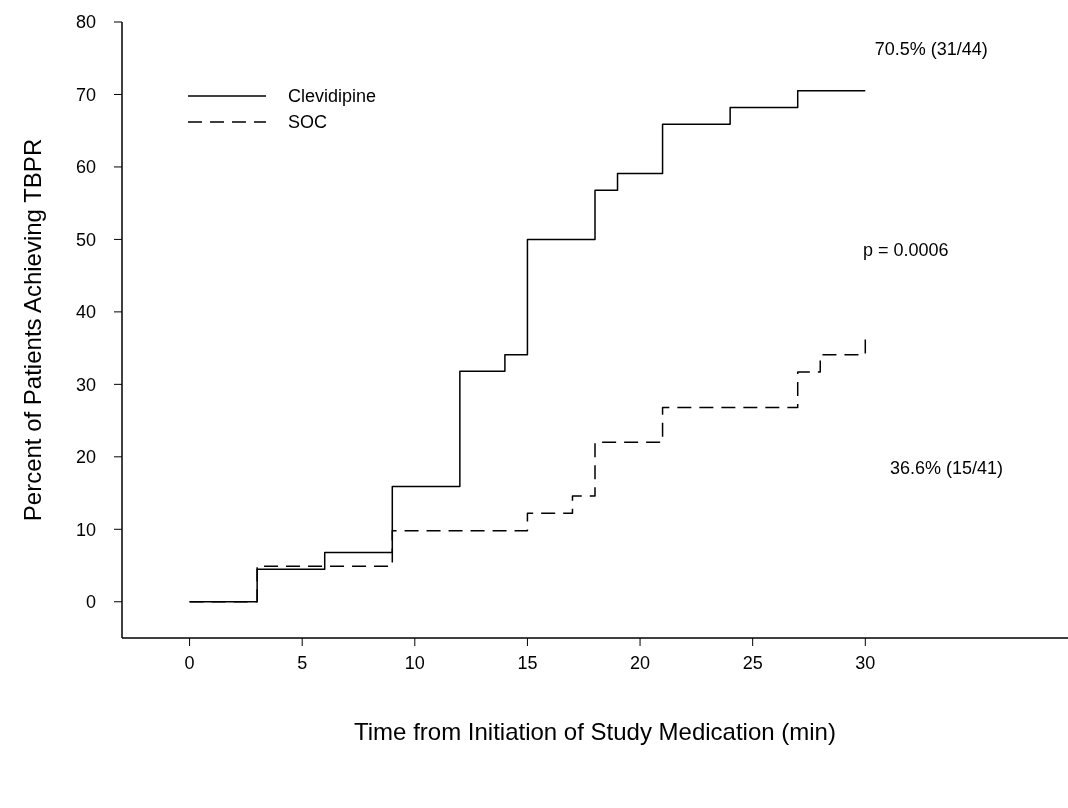 This screenshot has width=1068, height=808. I want to click on x-tick-label: 30, so click(865, 662).